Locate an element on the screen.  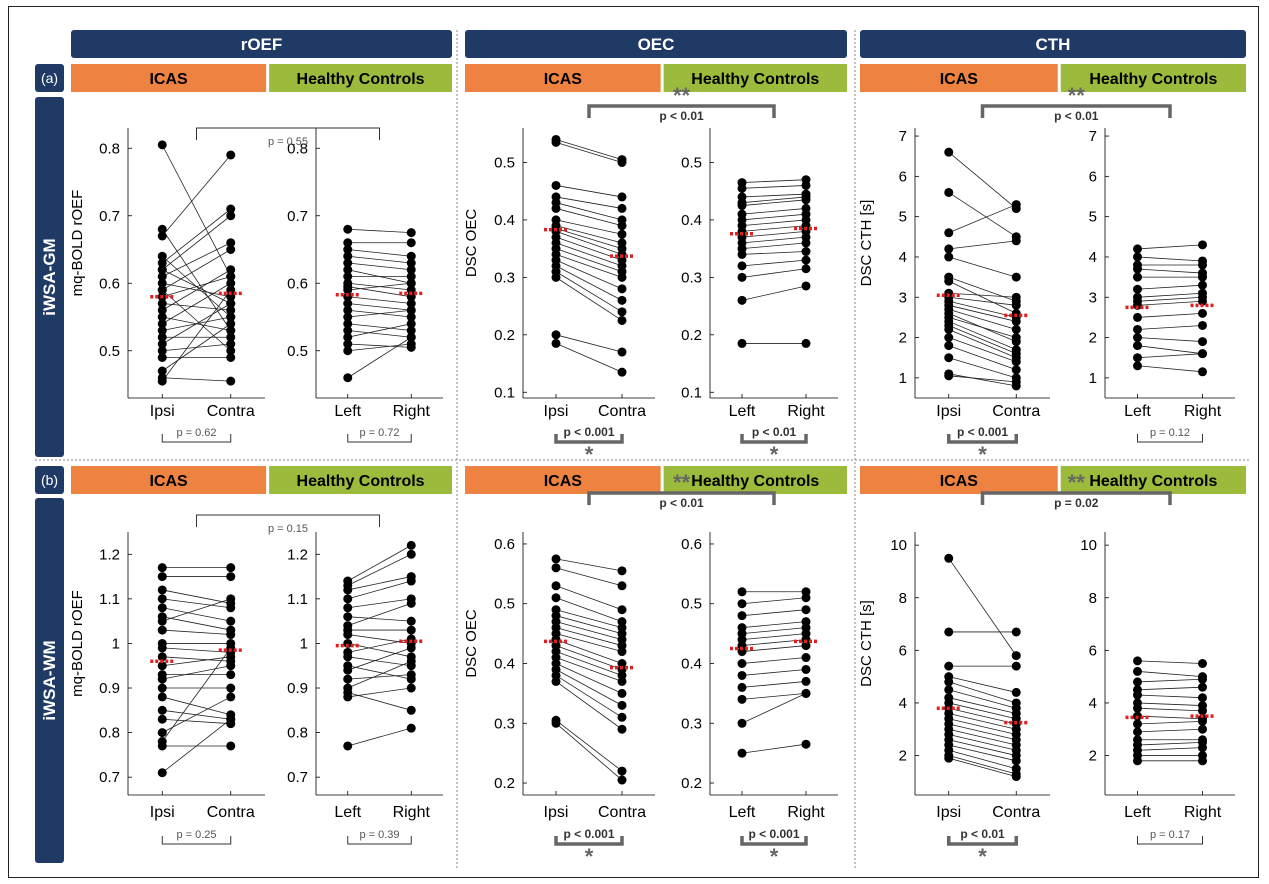
y-tick-label: 10 is located at coordinates (1088, 545).